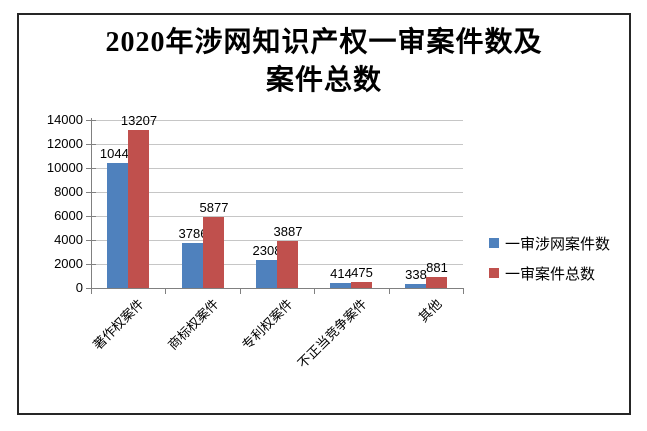 This screenshot has height=431, width=647. Describe the element at coordinates (118, 153) in the screenshot. I see `bar-value-label: 10443` at that location.